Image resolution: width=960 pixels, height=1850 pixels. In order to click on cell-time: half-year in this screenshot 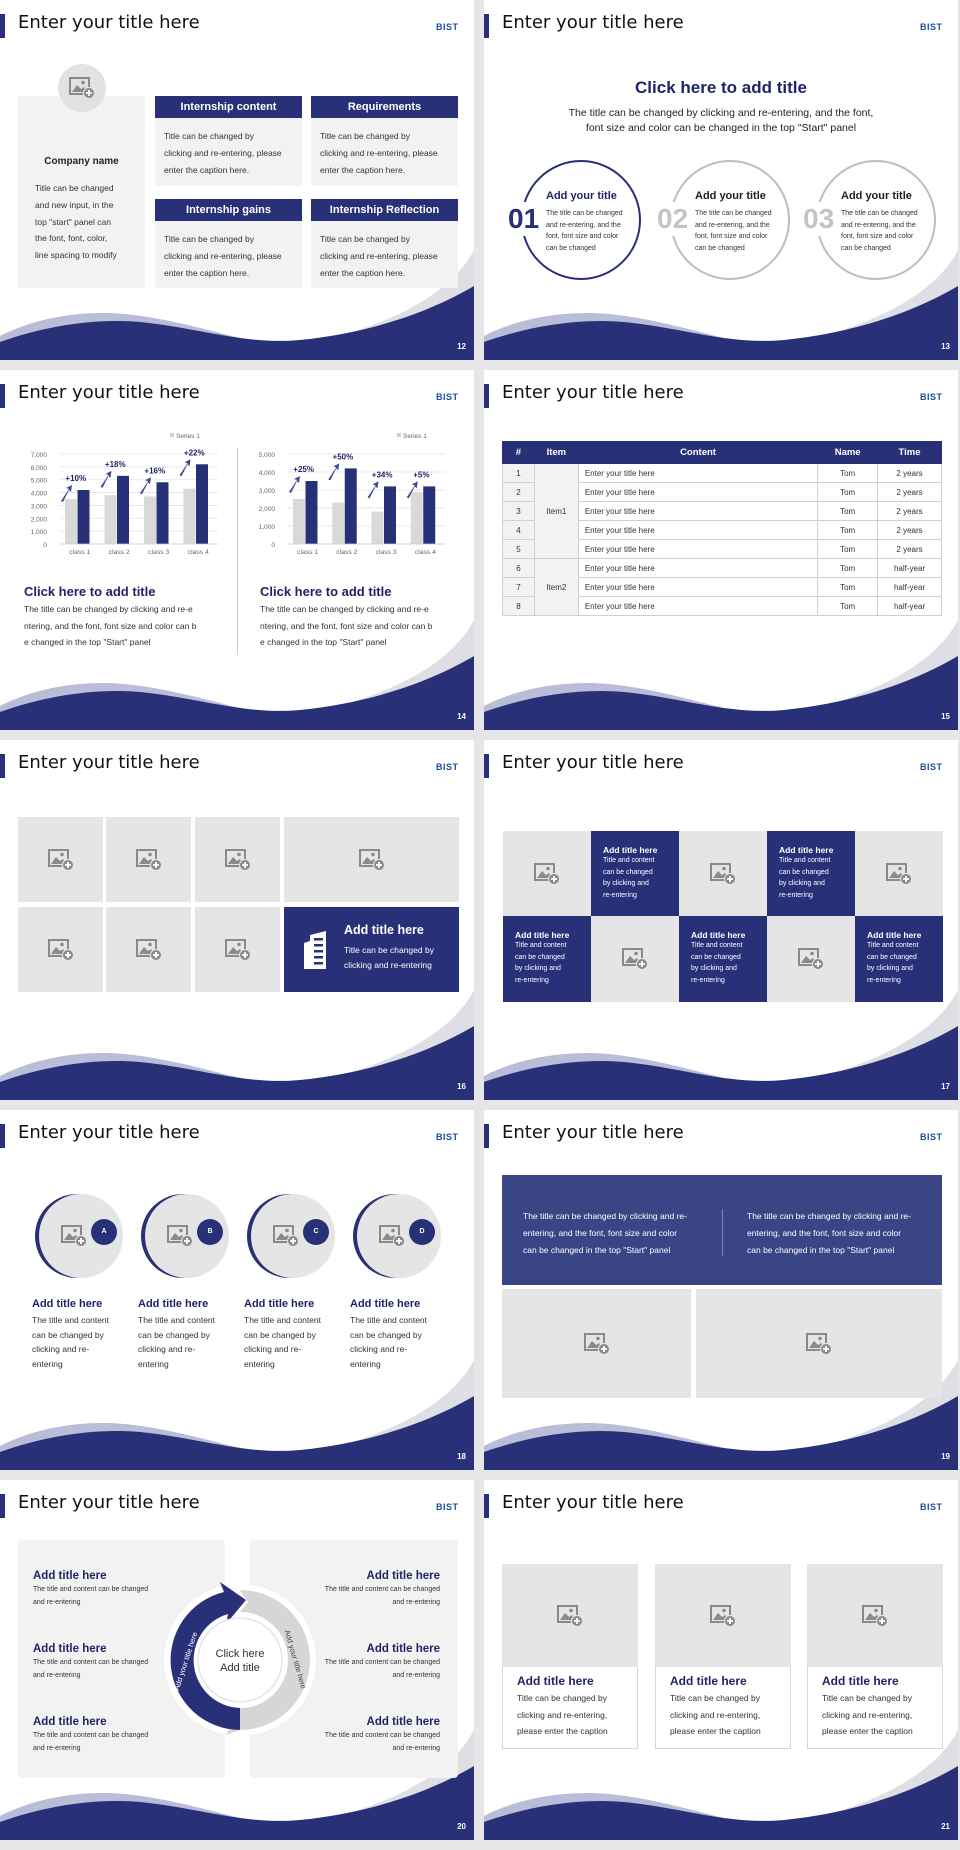, I will do `click(909, 568)`.